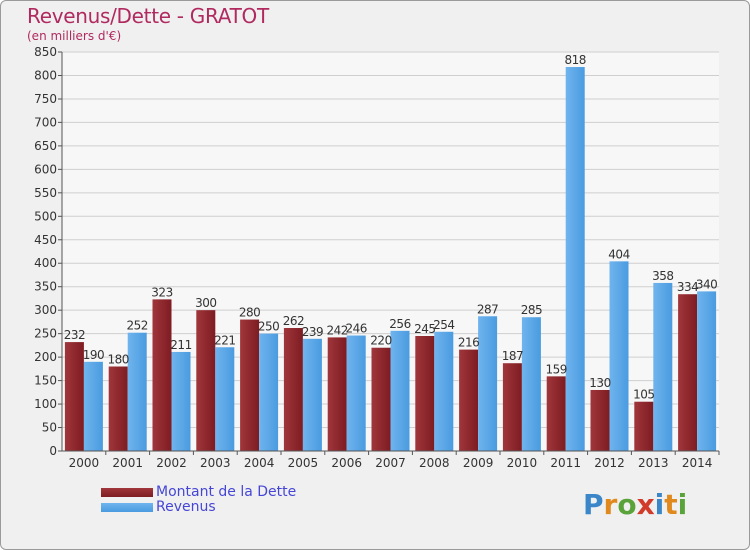 The image size is (750, 550). What do you see at coordinates (45, 99) in the screenshot?
I see `y-tick-label: 750` at bounding box center [45, 99].